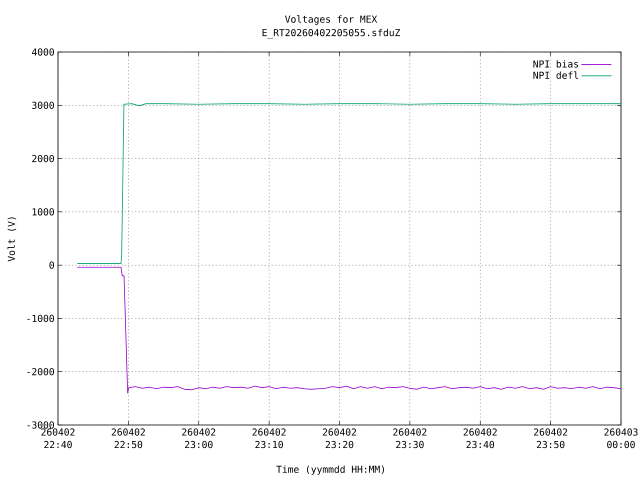 The height and width of the screenshot is (480, 640). What do you see at coordinates (331, 20) in the screenshot?
I see `chart-title: Voltages for MEX` at bounding box center [331, 20].